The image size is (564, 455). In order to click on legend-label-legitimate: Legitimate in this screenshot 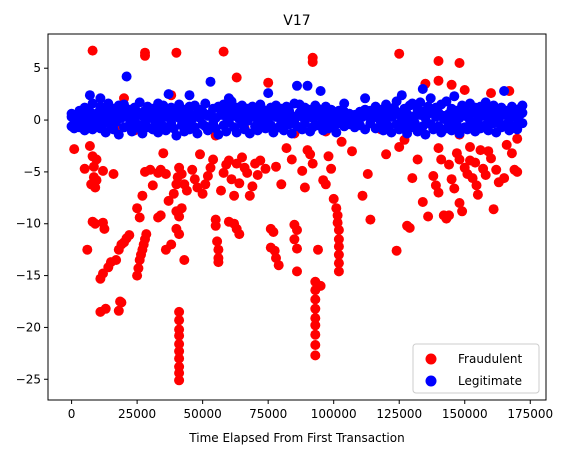, I will do `click(490, 381)`.